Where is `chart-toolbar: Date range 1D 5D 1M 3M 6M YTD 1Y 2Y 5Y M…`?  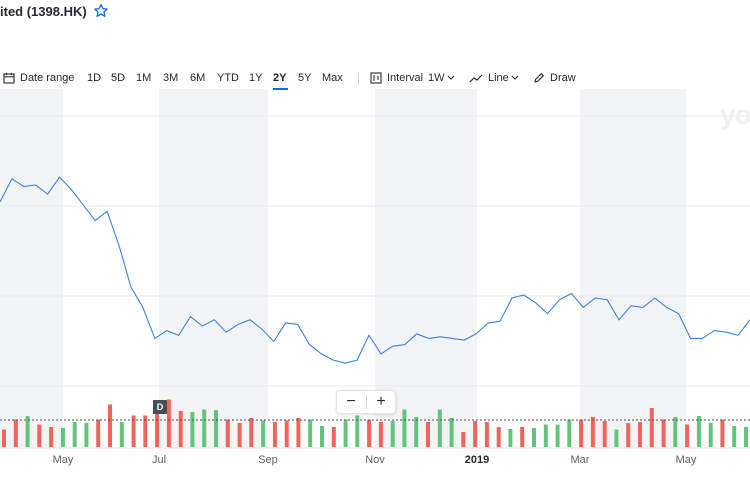
chart-toolbar: Date range 1D 5D 1M 3M 6M YTD 1Y 2Y 5Y M… is located at coordinates (375, 78).